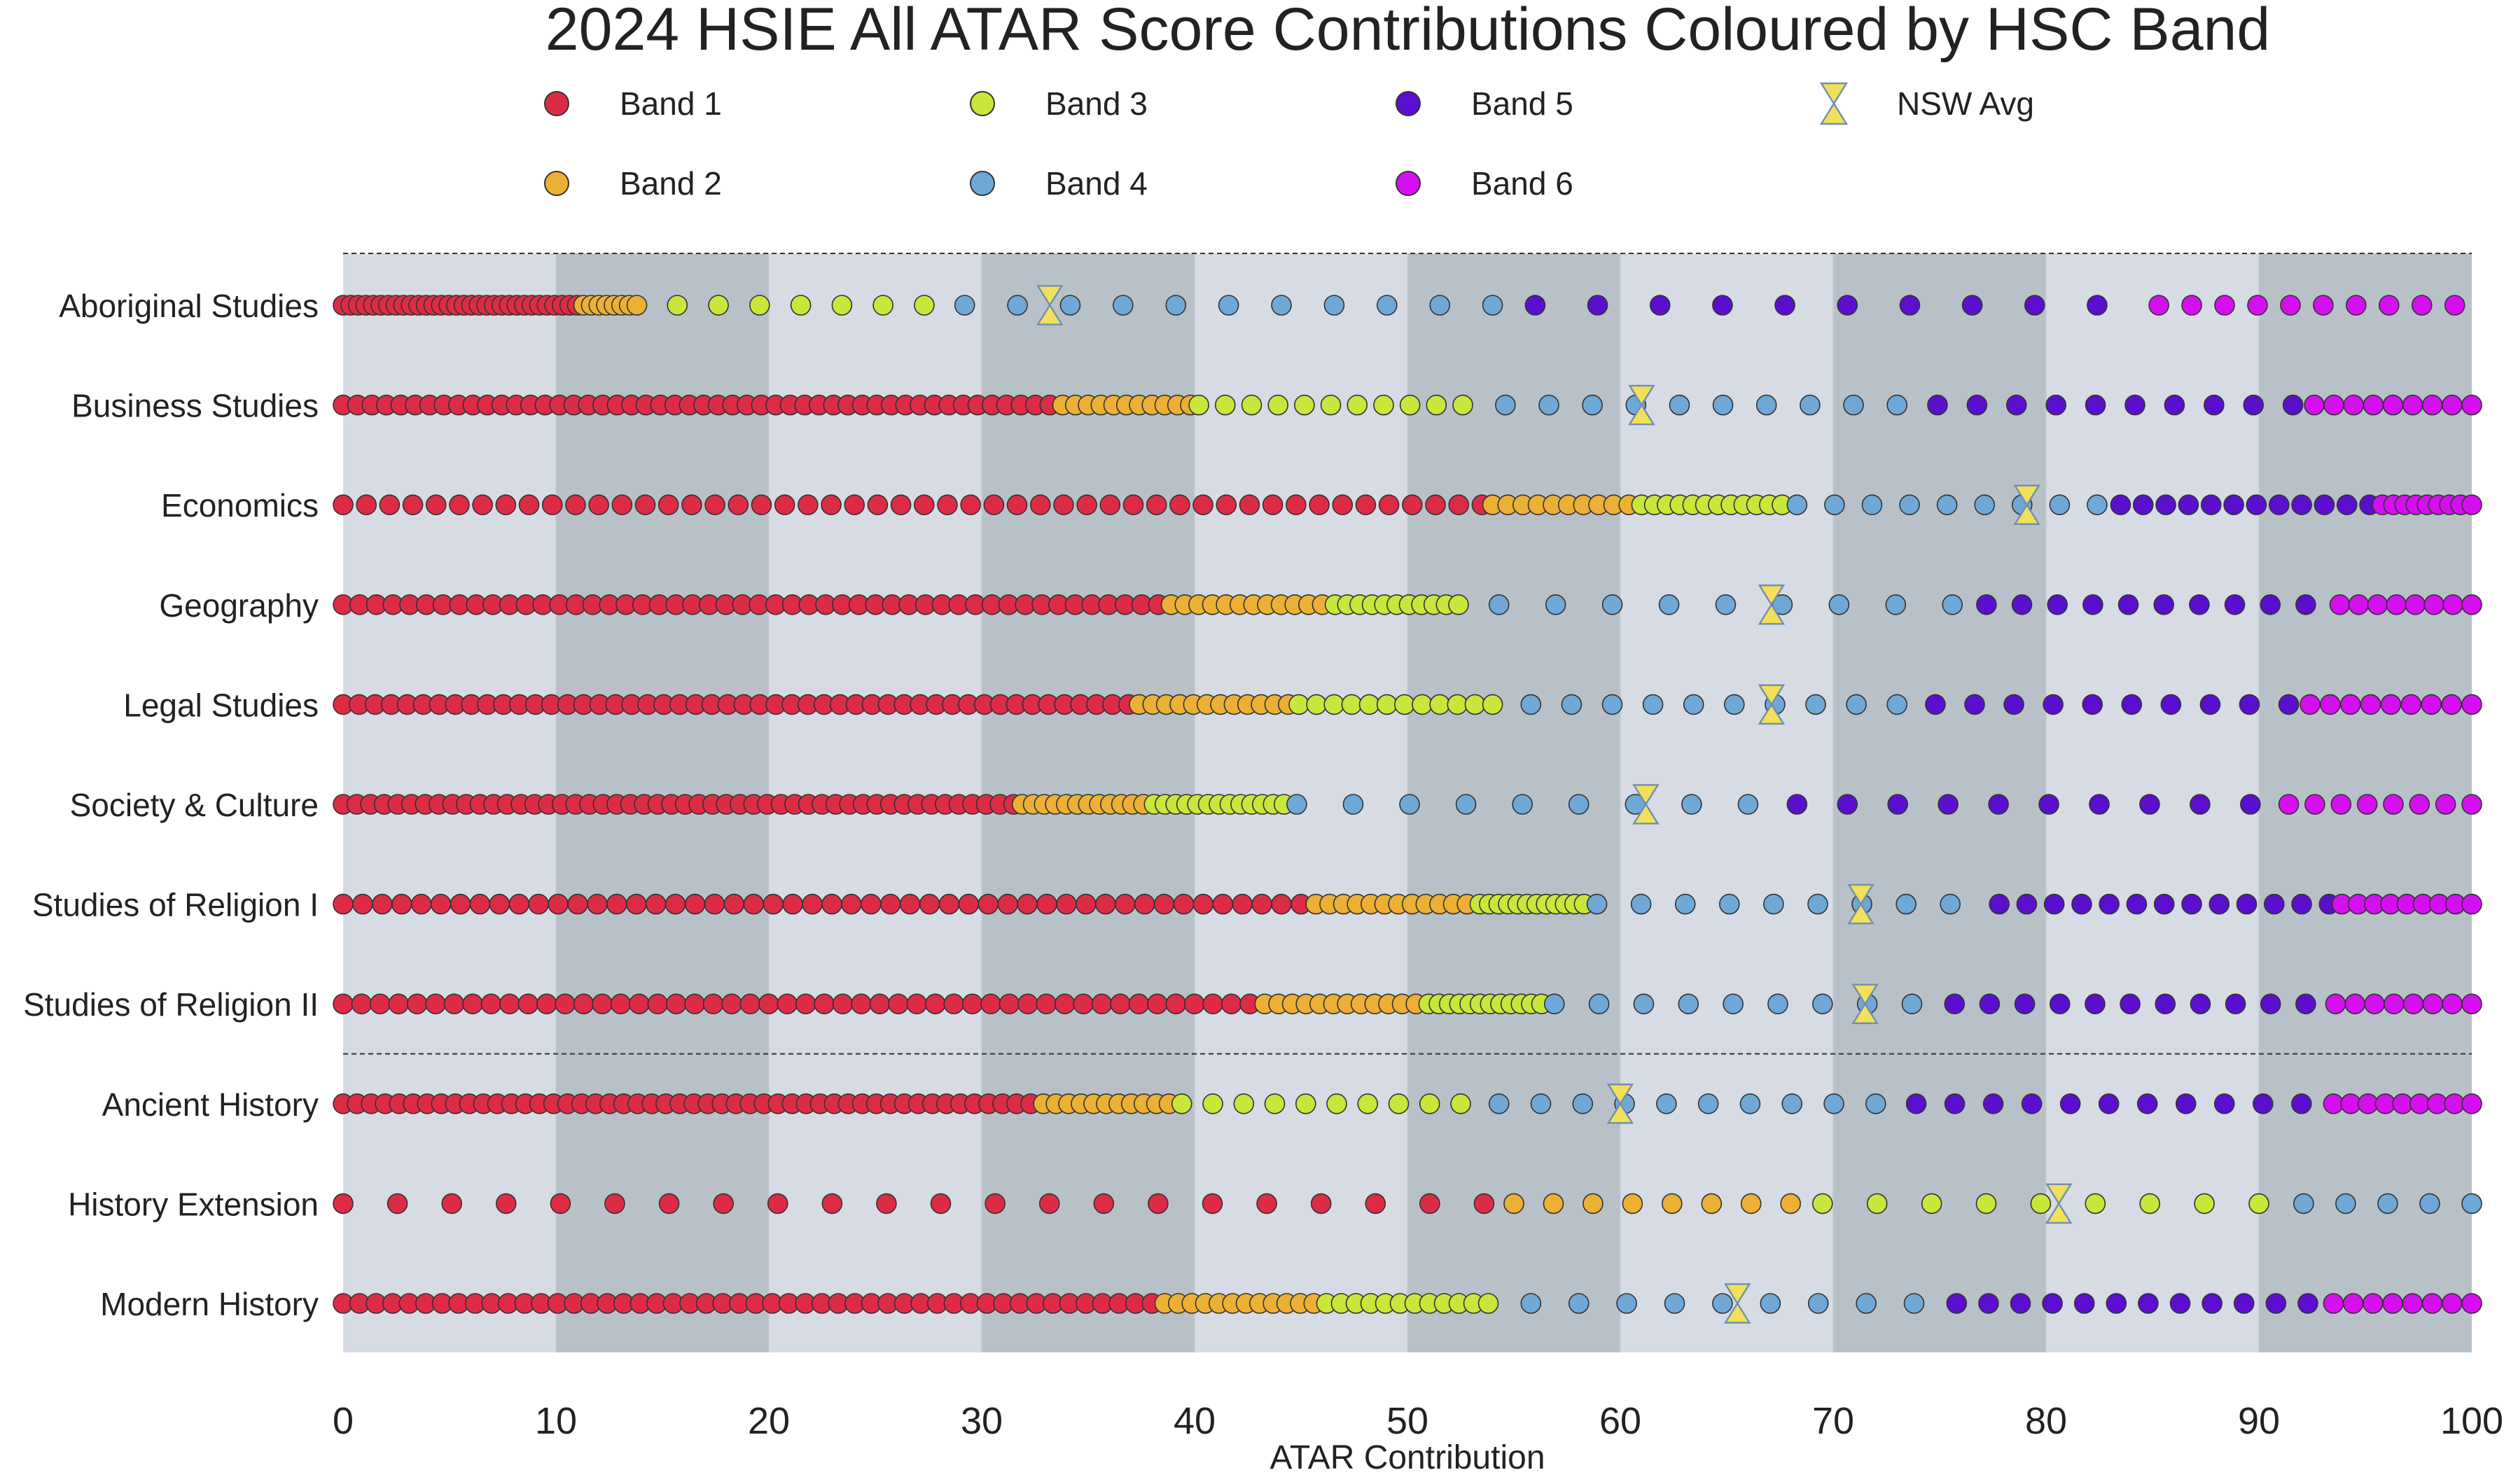 This screenshot has width=2511, height=1484. Describe the element at coordinates (1620, 1421) in the screenshot. I see `x-tick-label: 60` at that location.